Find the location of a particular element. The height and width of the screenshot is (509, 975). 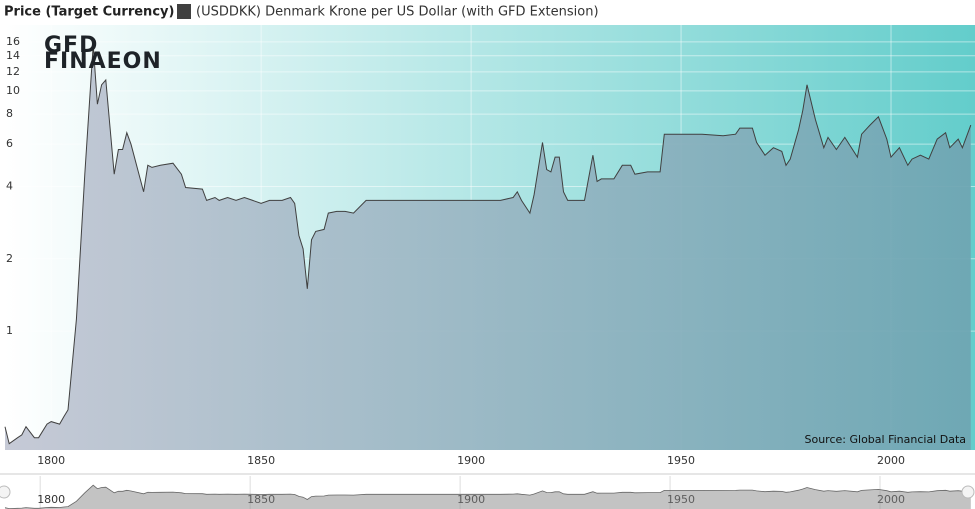

legend-swatch is located at coordinates (184, 11).